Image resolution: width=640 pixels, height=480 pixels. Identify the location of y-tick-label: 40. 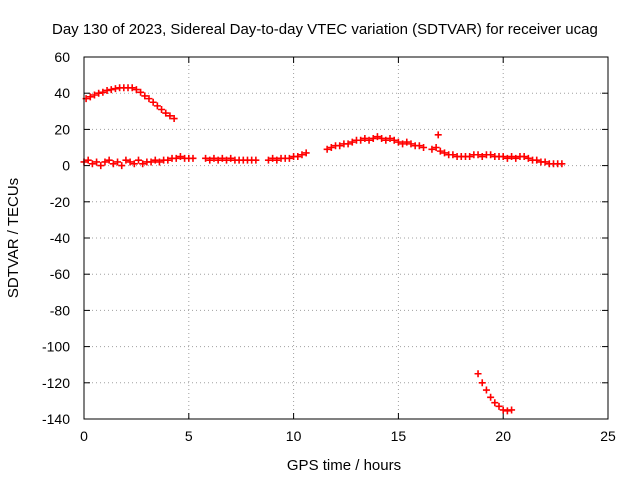
(62, 93).